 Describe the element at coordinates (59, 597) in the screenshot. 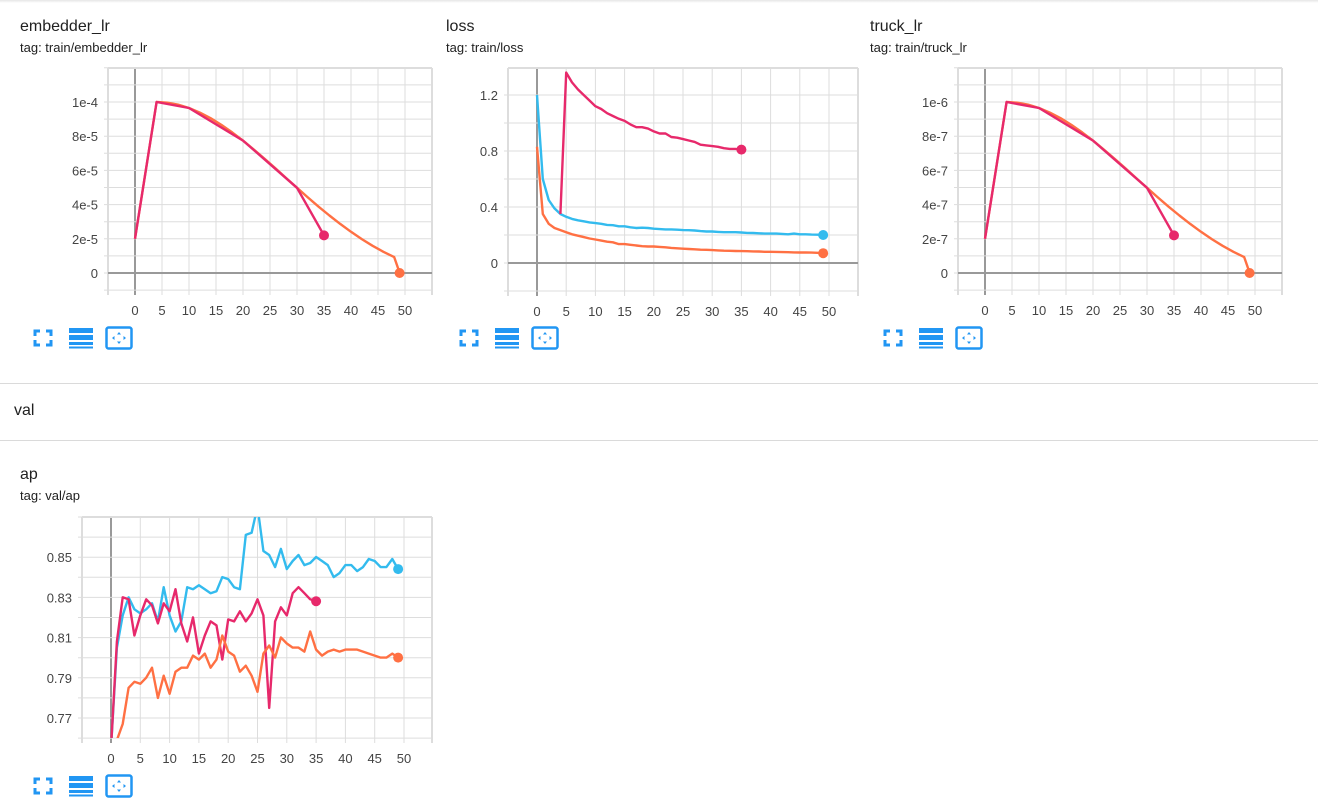

I see `y-tick-label: 0.83` at that location.